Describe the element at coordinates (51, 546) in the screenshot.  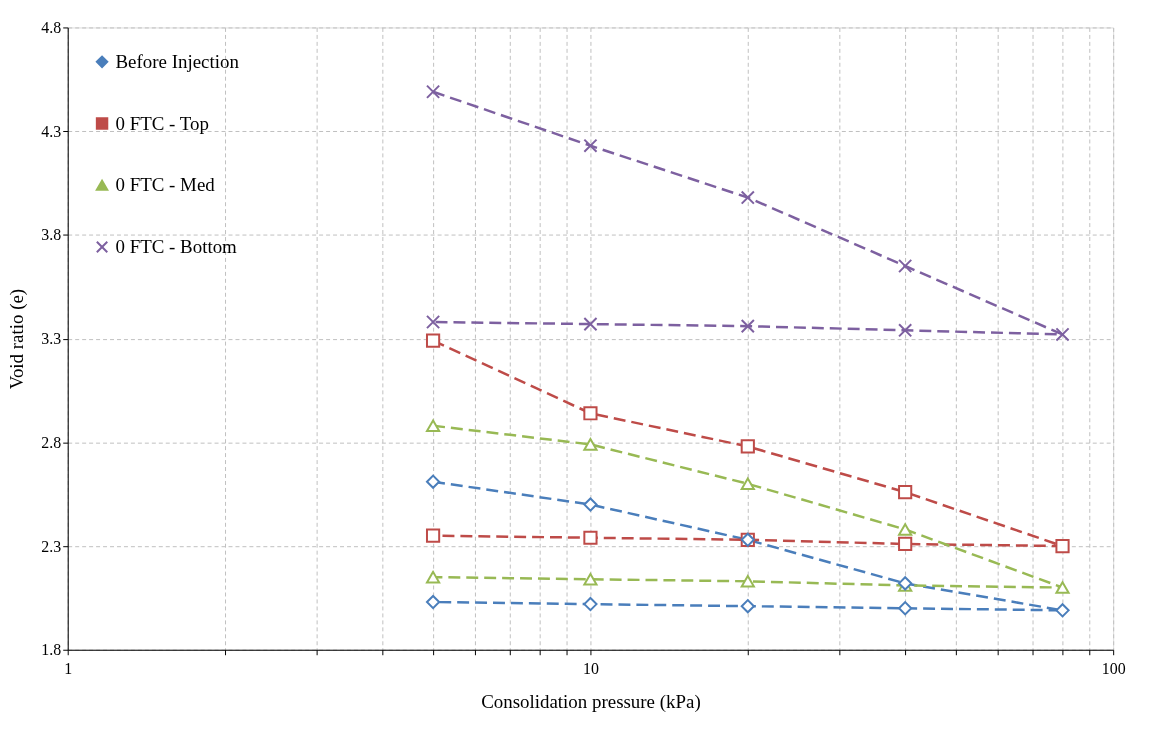
I see `y-tick-label: 2.3` at that location.